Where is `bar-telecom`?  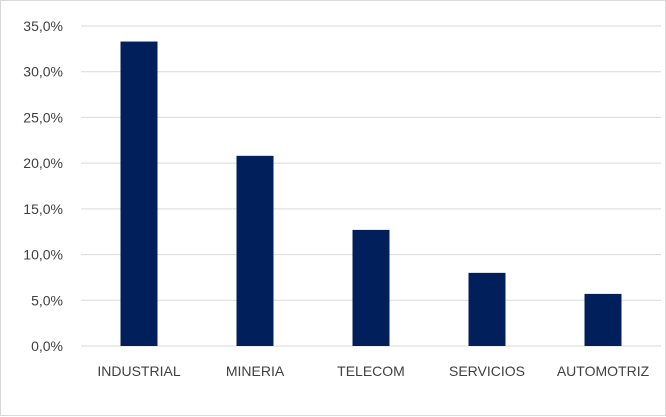
bar-telecom is located at coordinates (371, 287).